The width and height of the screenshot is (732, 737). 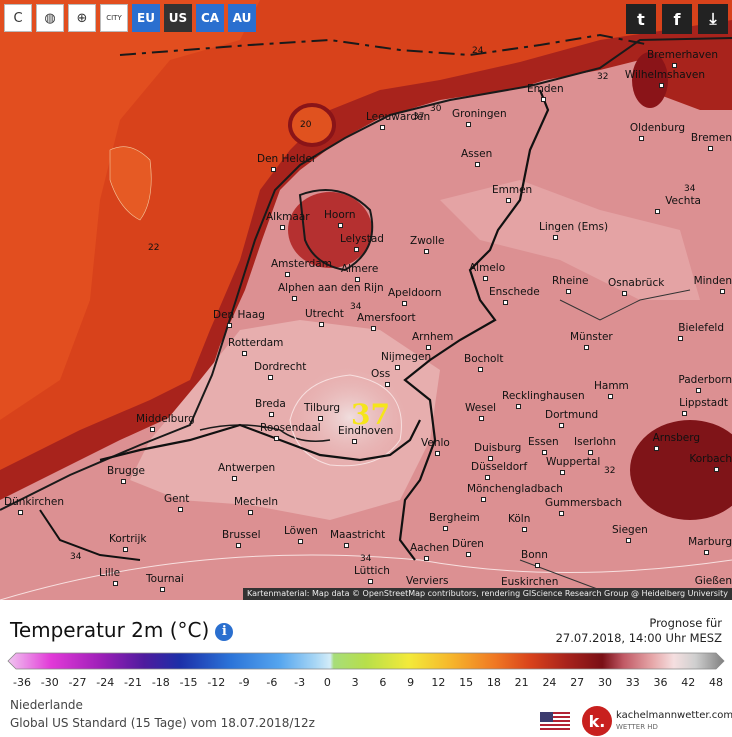 What do you see at coordinates (50, 18) in the screenshot?
I see `globe-icon: ◍` at bounding box center [50, 18].